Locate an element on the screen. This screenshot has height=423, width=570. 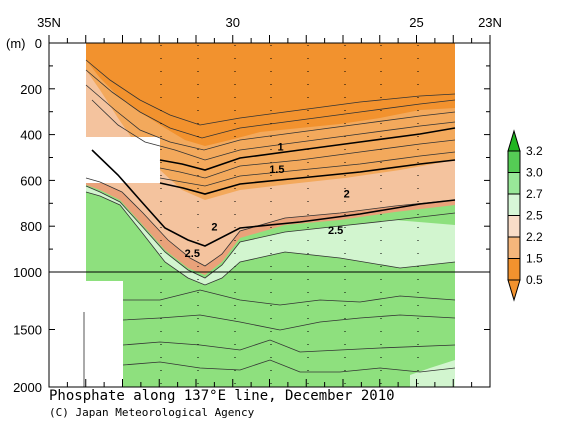
colorbar-bottom-arrow is located at coordinates (514, 290).